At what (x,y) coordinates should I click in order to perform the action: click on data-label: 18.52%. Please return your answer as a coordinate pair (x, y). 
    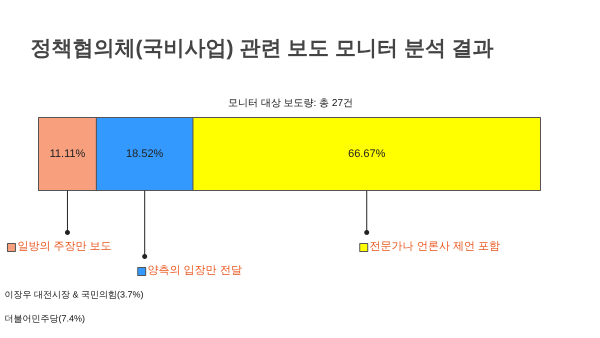
    Looking at the image, I should click on (145, 154).